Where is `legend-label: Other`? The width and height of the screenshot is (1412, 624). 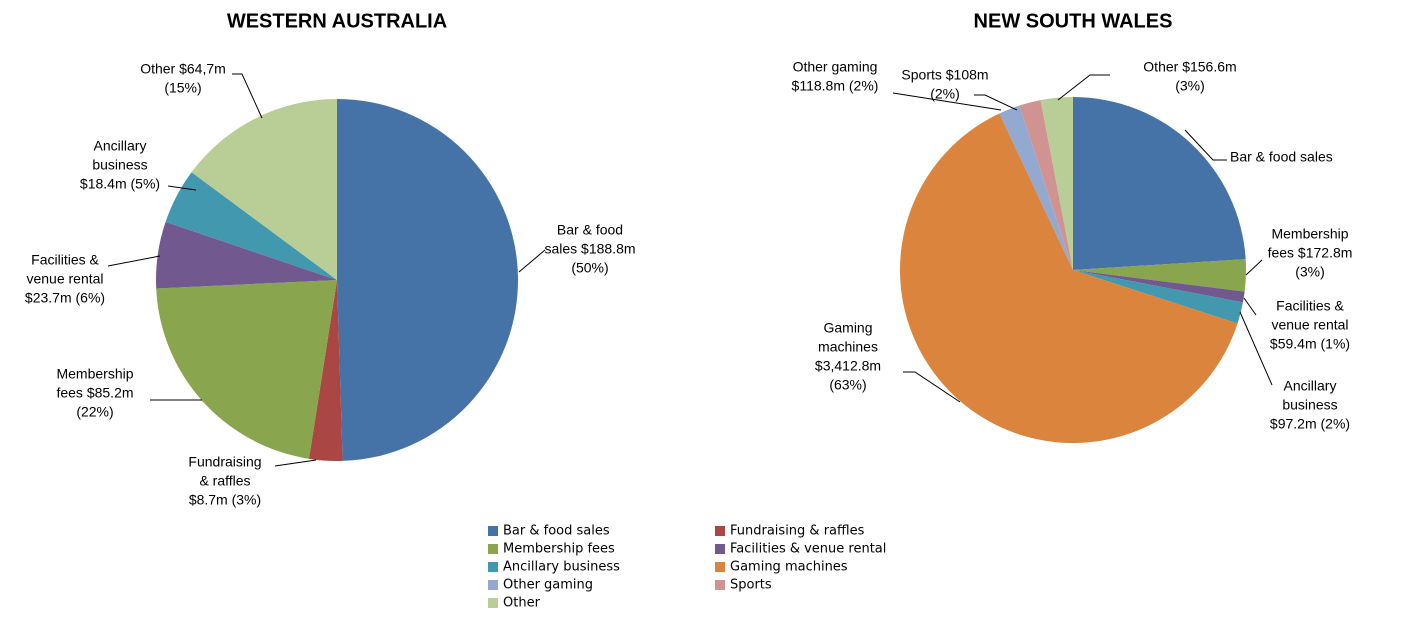
legend-label: Other is located at coordinates (522, 603).